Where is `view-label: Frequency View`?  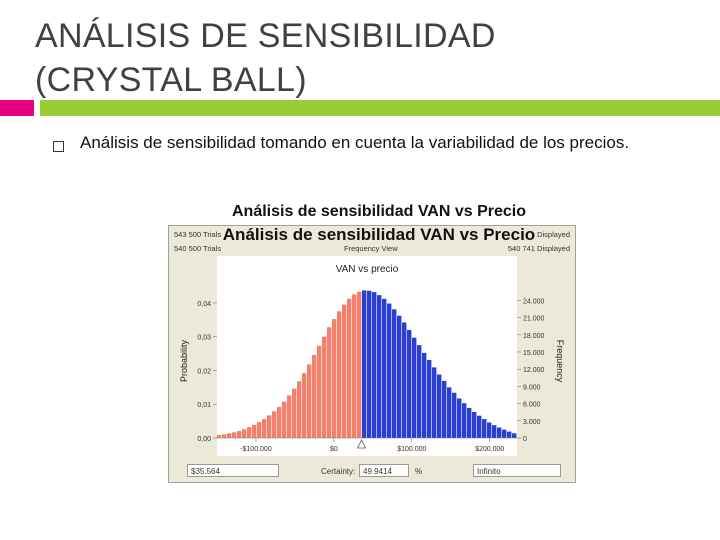
view-label: Frequency View is located at coordinates (371, 248).